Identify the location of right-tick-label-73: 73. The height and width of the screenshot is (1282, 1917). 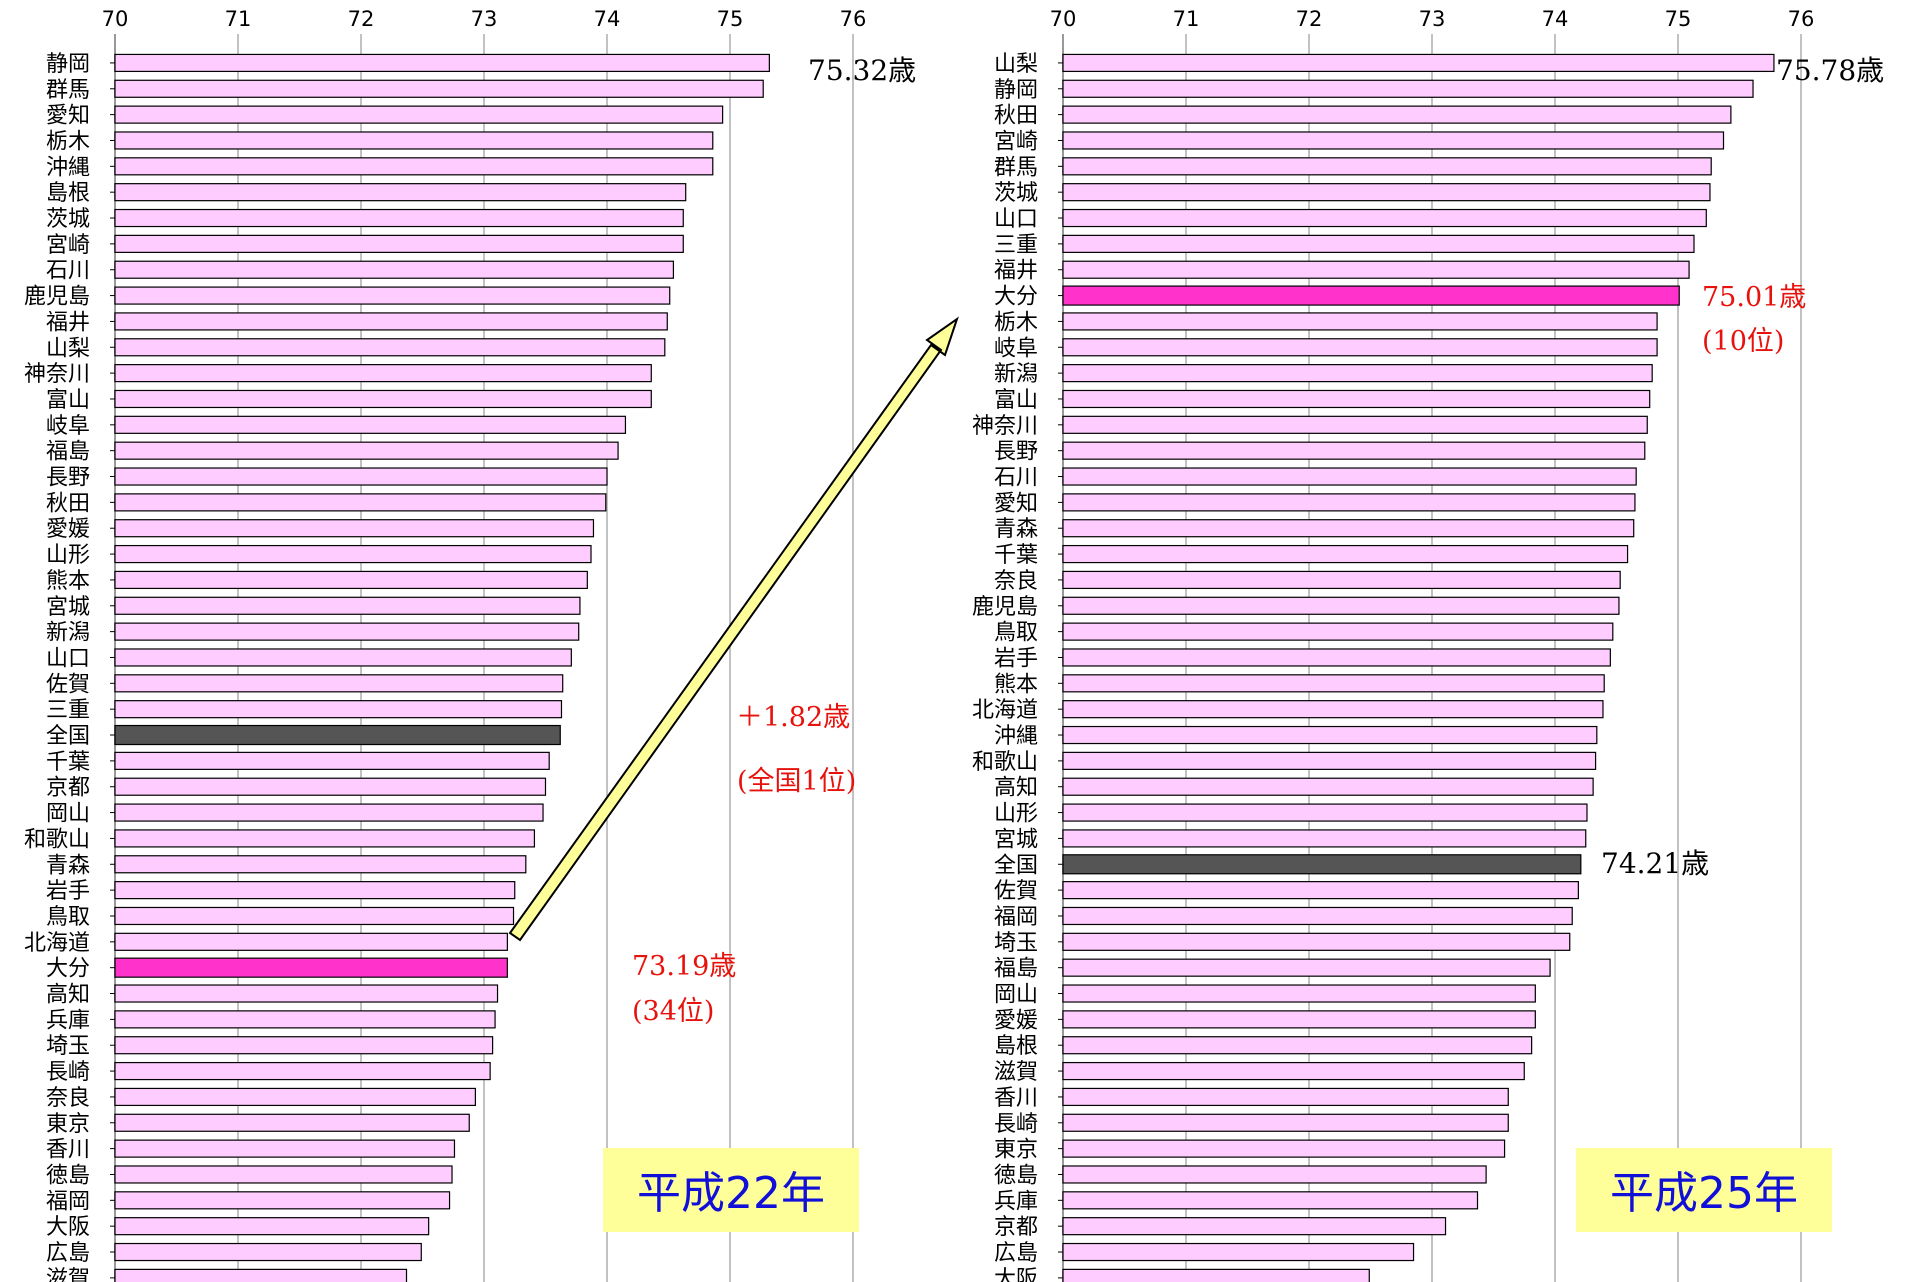
(1432, 19).